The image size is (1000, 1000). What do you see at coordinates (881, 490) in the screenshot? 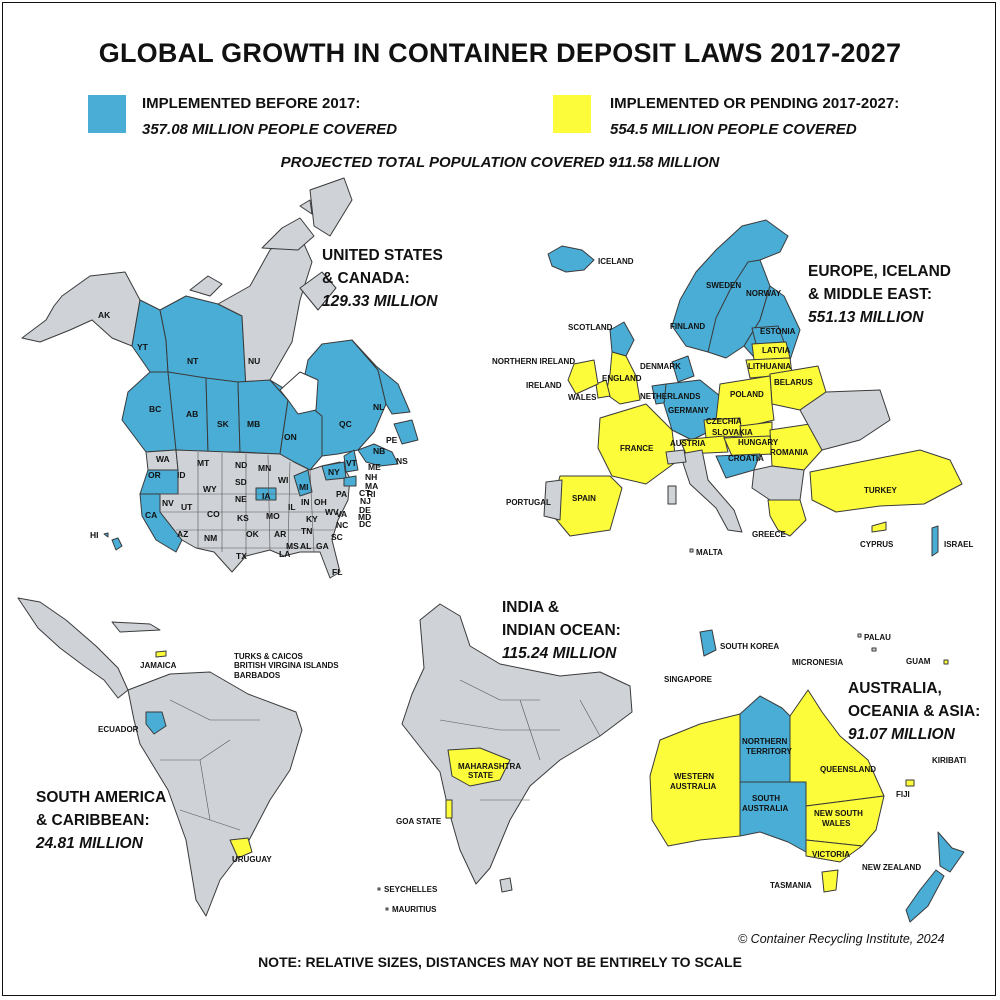
I see `label-turkey: TURKEY` at bounding box center [881, 490].